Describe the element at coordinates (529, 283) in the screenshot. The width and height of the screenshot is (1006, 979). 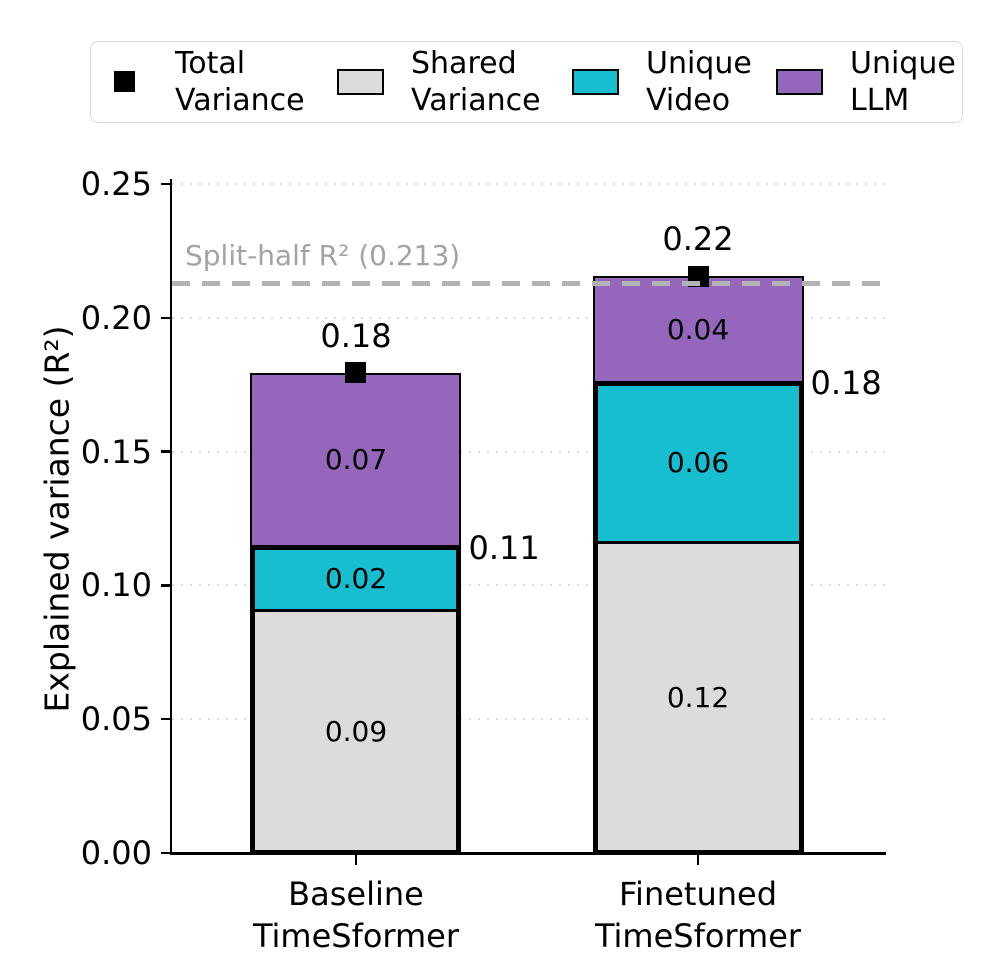
I see `split-half-reference-line` at that location.